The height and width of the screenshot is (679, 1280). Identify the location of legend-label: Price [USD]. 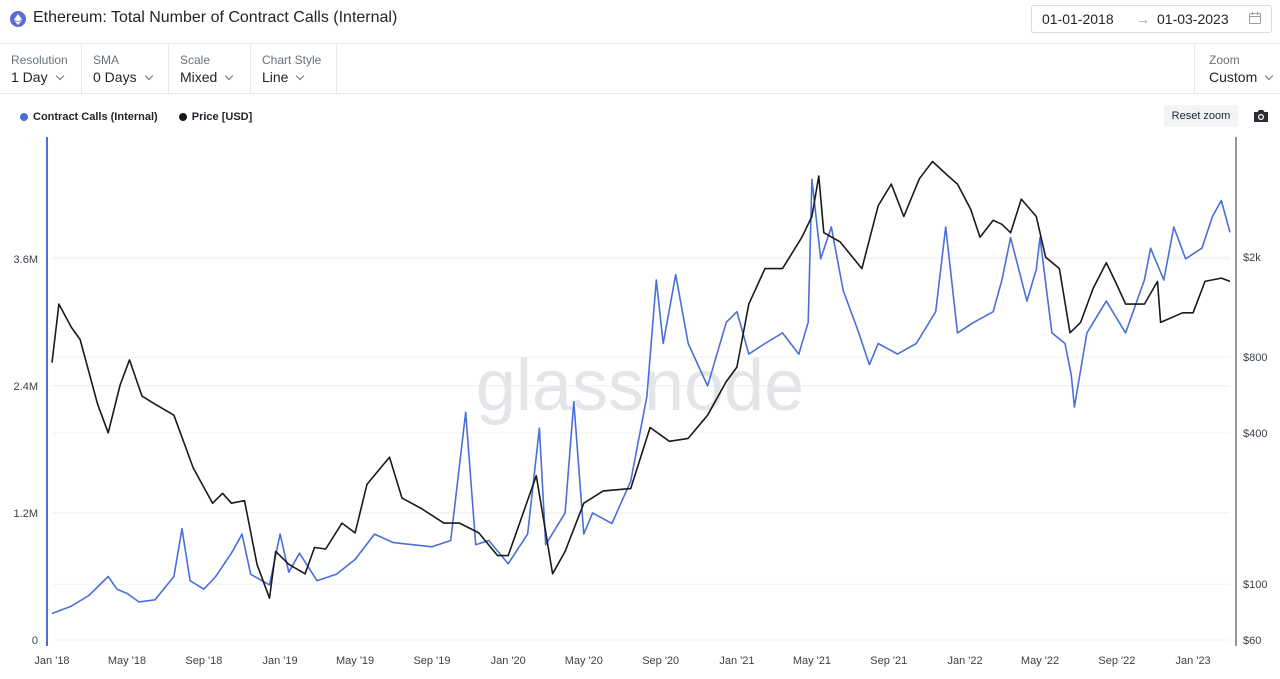
(222, 117).